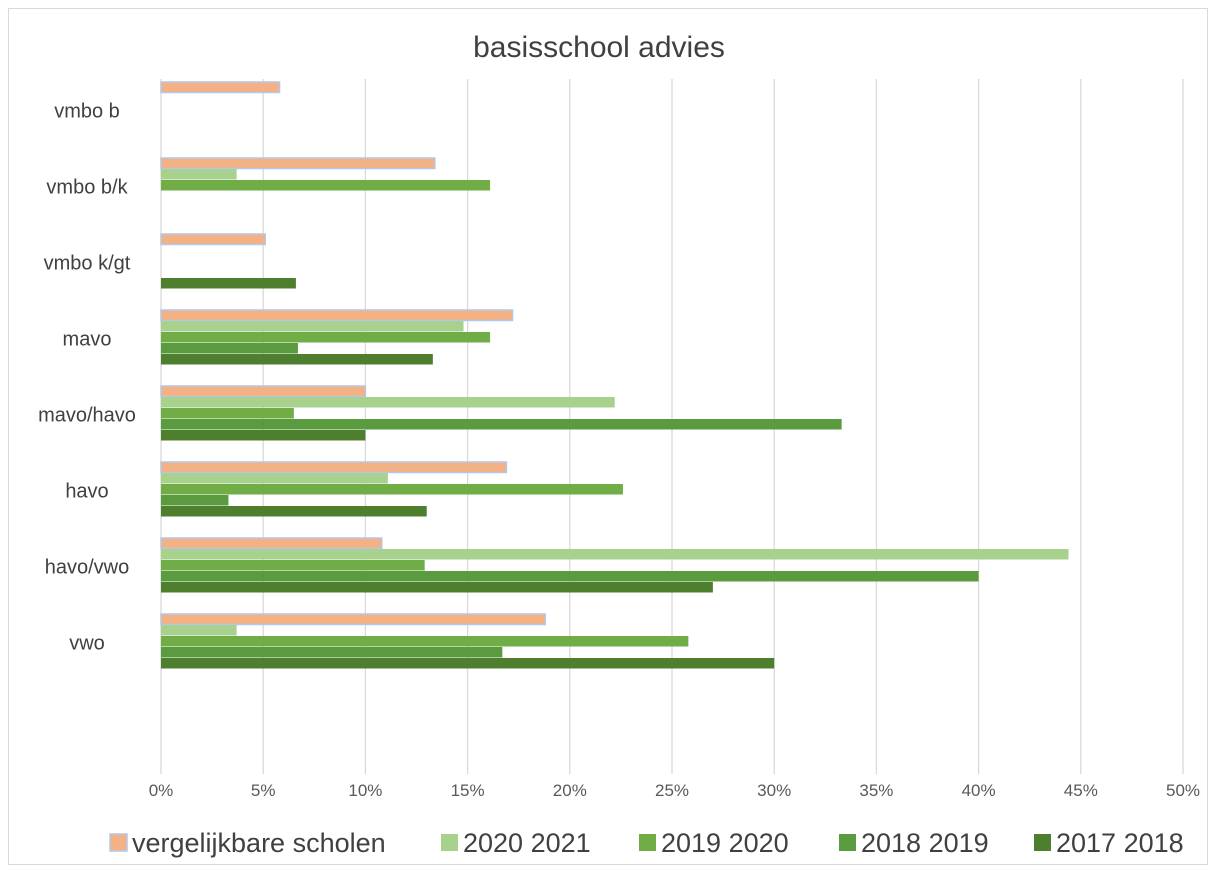  I want to click on category-label: mavo/havo, so click(87, 415).